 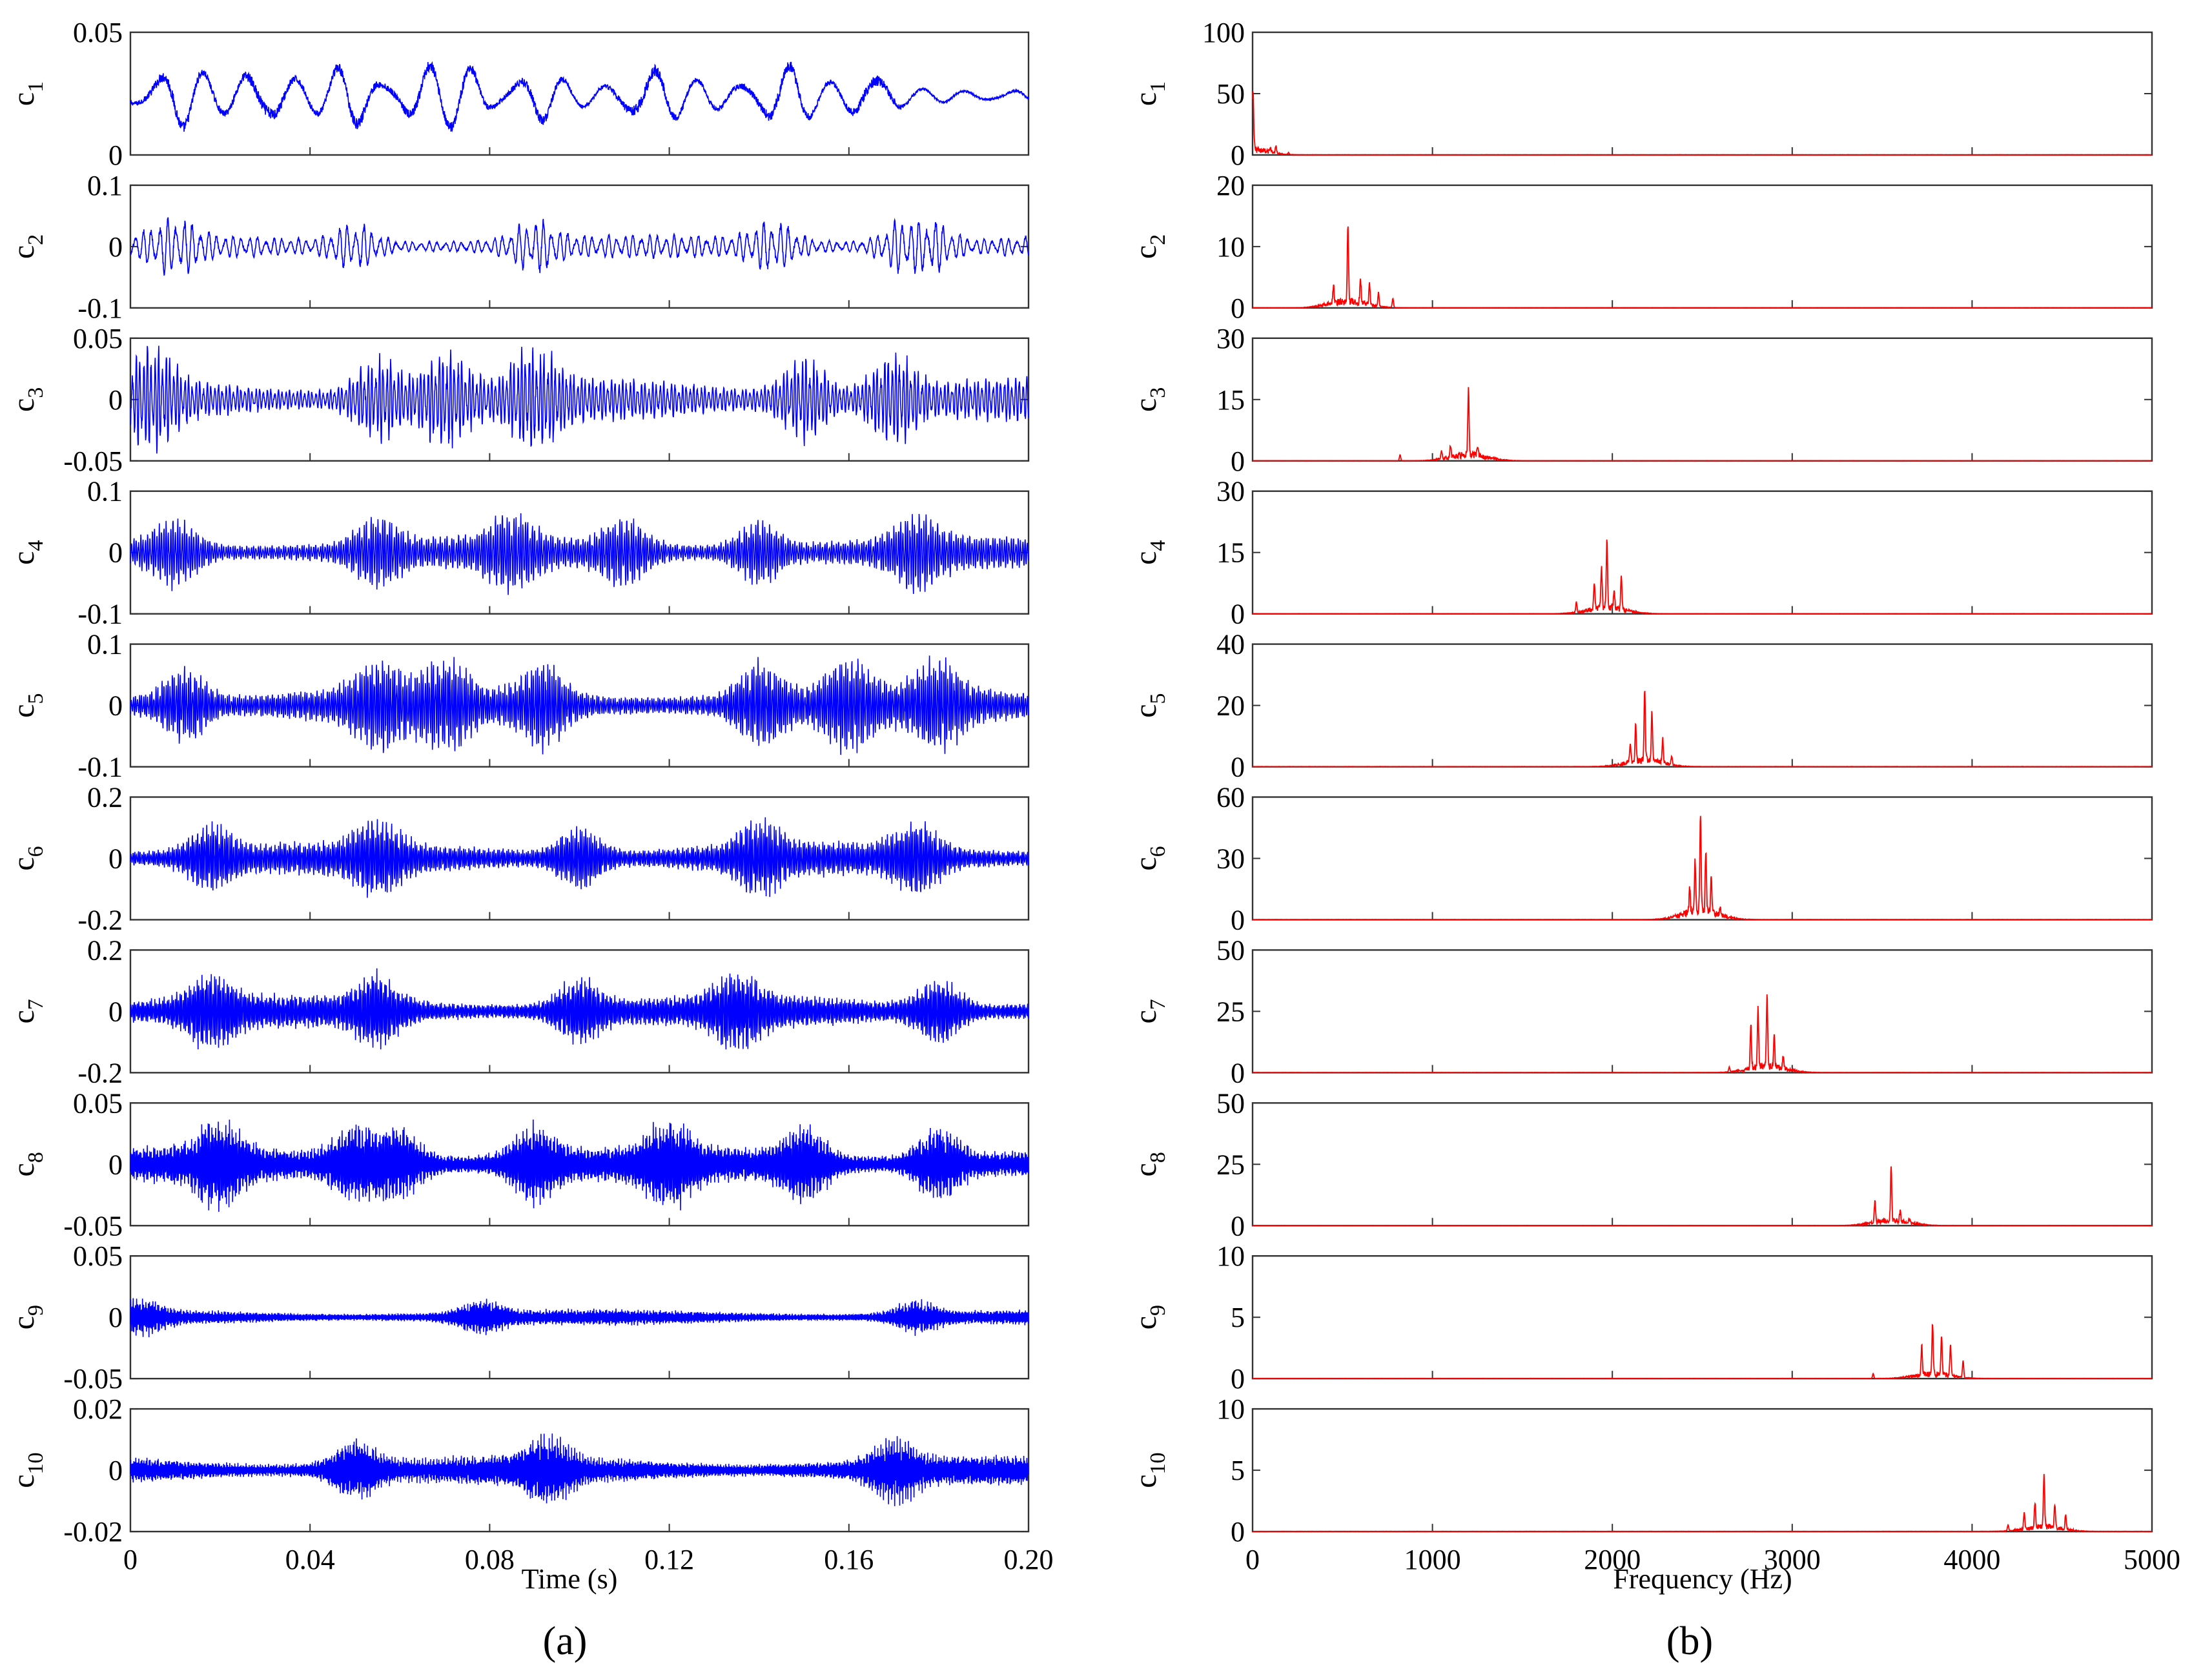 What do you see at coordinates (27, 858) in the screenshot?
I see `panel-a-c6-ylabel: c6` at bounding box center [27, 858].